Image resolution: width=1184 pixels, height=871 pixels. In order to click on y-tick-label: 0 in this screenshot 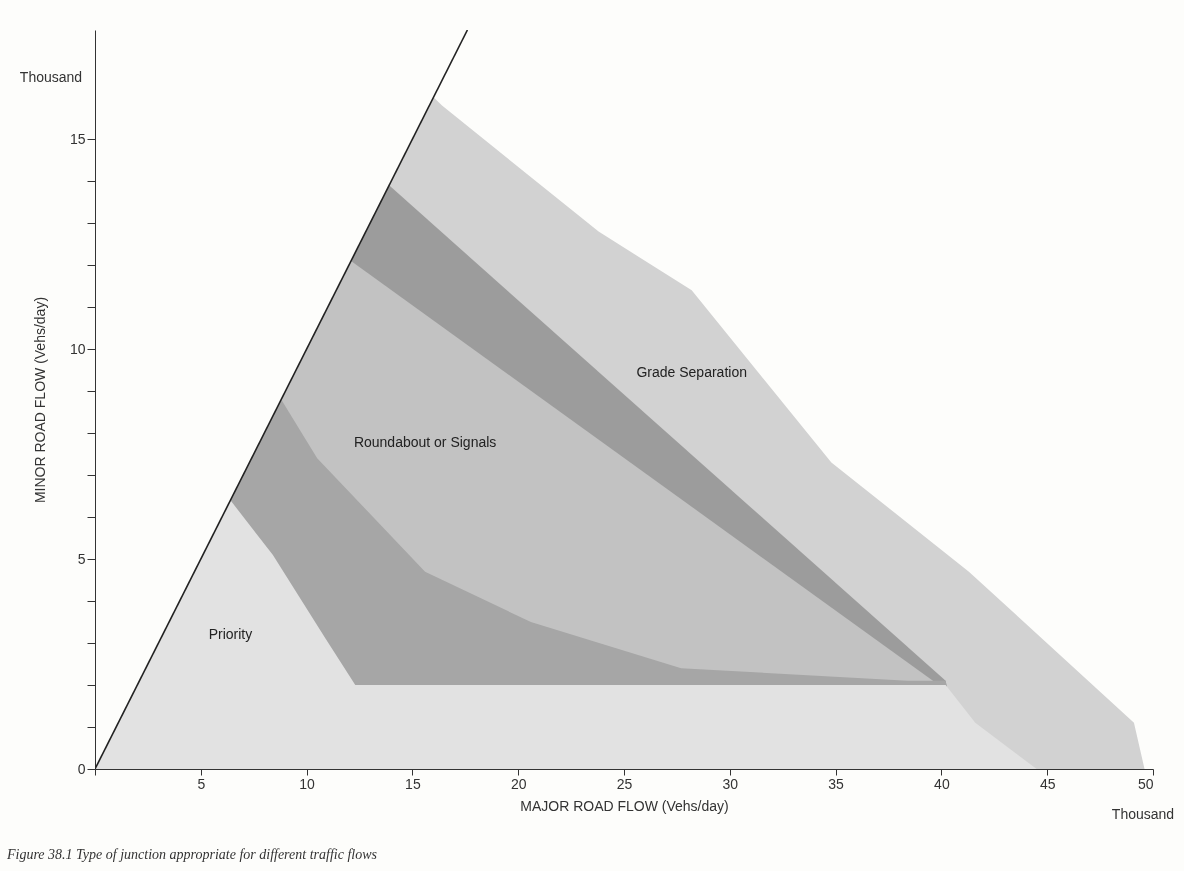, I will do `click(81, 768)`.